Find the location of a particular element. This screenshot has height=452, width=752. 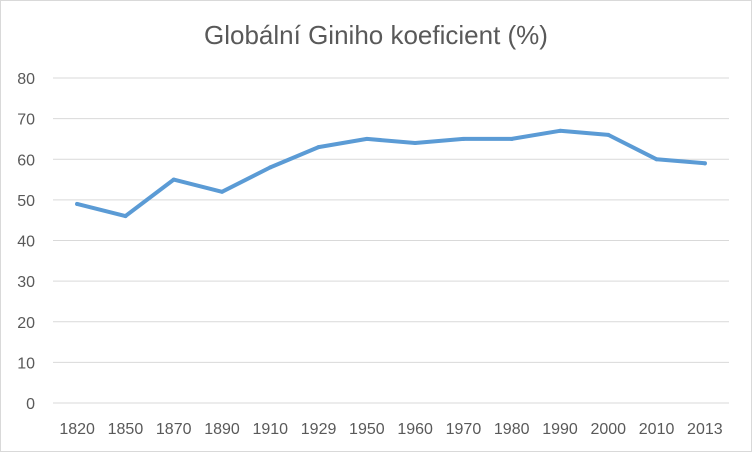

x-tick-label: 1820 is located at coordinates (77, 429).